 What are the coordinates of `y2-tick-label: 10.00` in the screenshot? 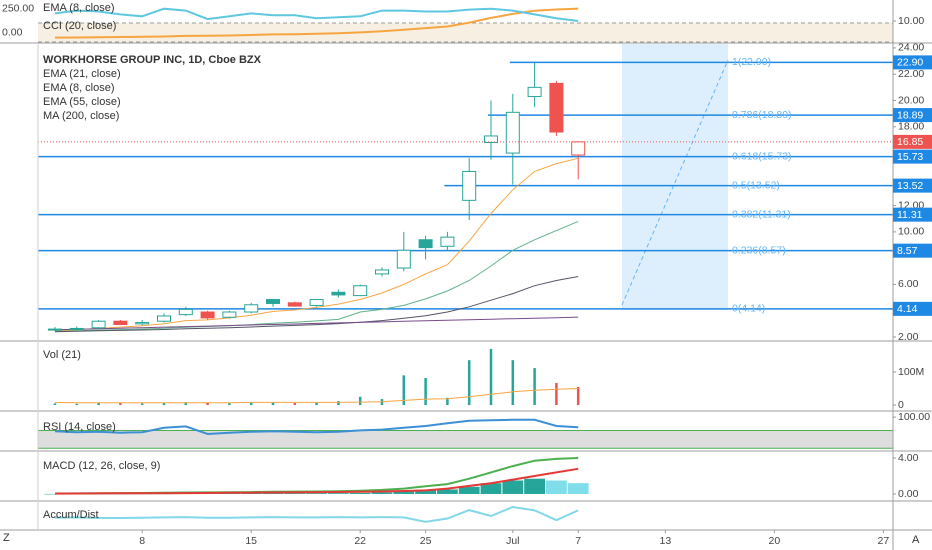 It's located at (911, 21).